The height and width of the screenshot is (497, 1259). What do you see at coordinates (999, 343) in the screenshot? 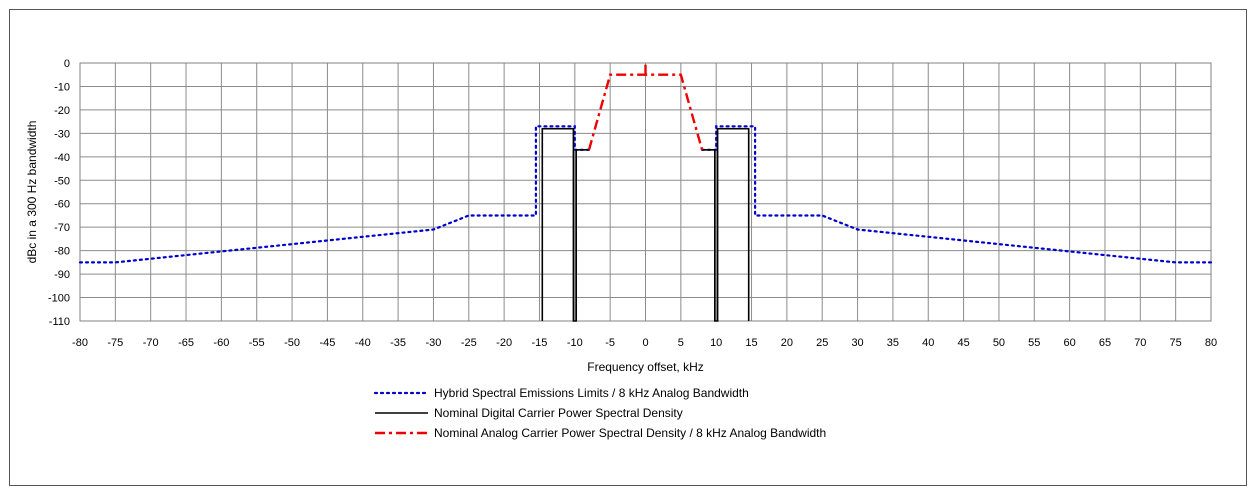
I see `x-tick-label: 50` at bounding box center [999, 343].